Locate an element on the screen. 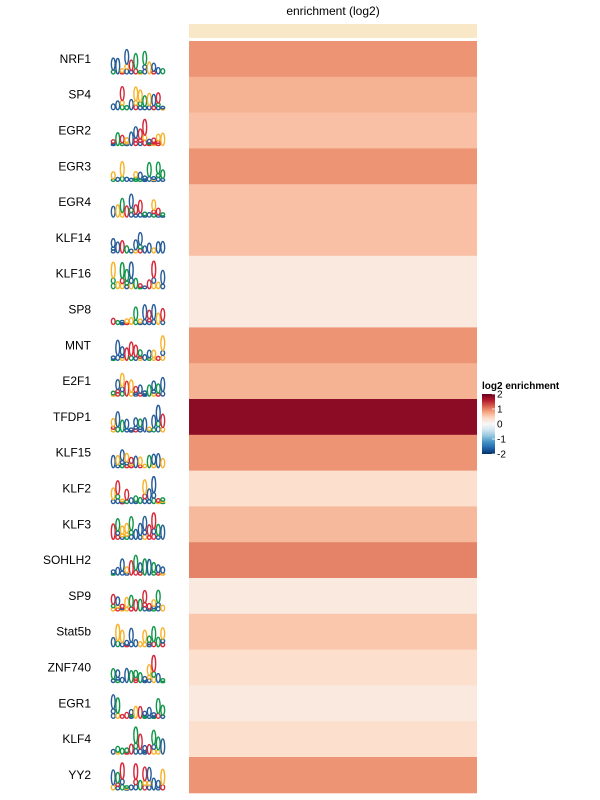 This screenshot has height=800, width=600. row-label: KLF4 is located at coordinates (76, 739).